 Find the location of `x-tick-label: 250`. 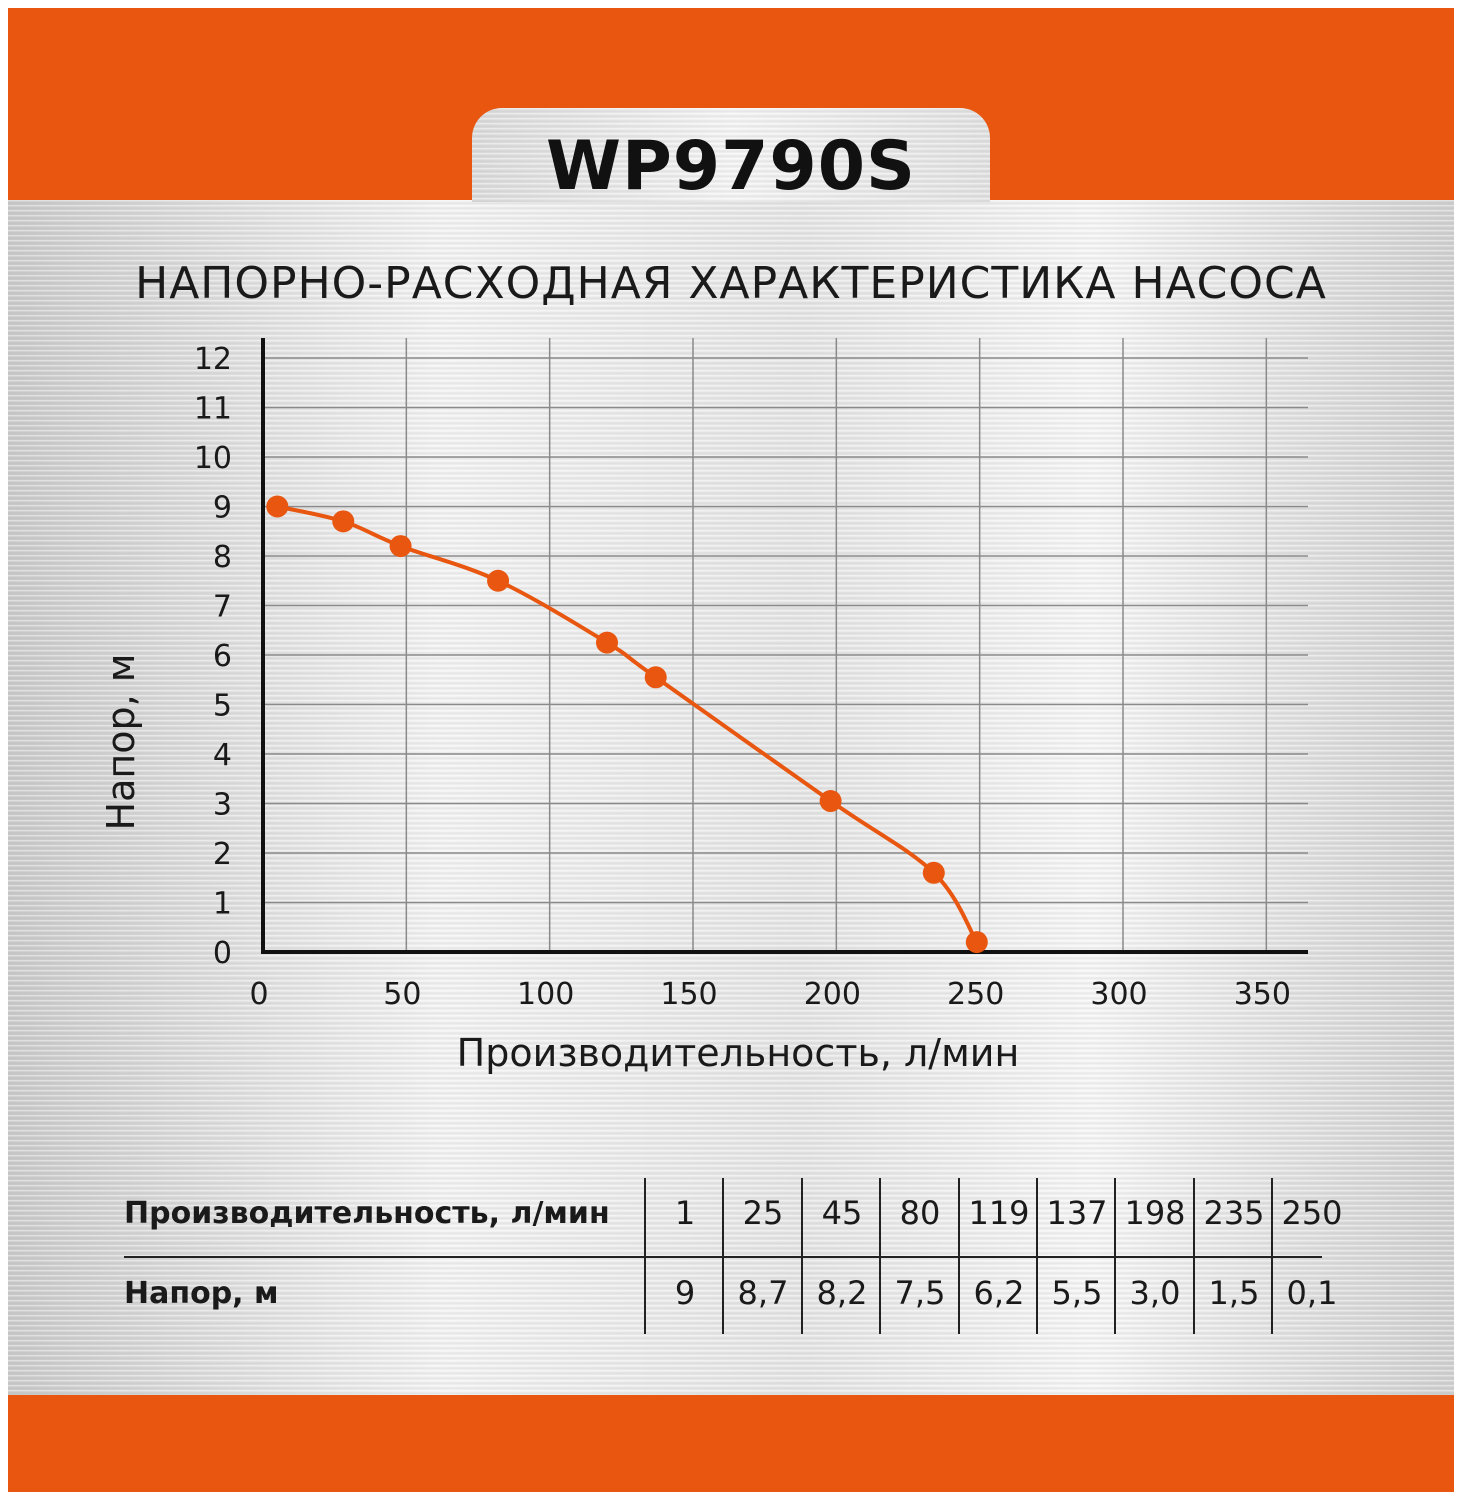

x-tick-label: 250 is located at coordinates (975, 994).